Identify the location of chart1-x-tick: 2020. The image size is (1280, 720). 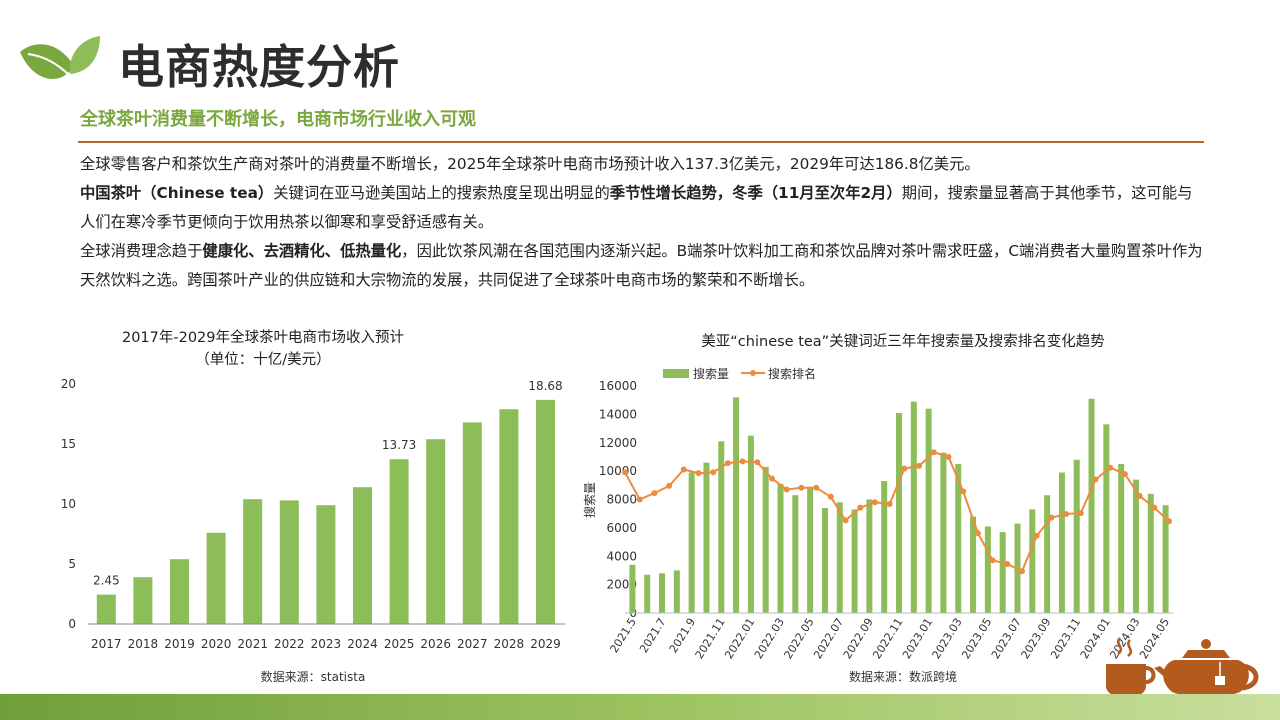
(216, 644).